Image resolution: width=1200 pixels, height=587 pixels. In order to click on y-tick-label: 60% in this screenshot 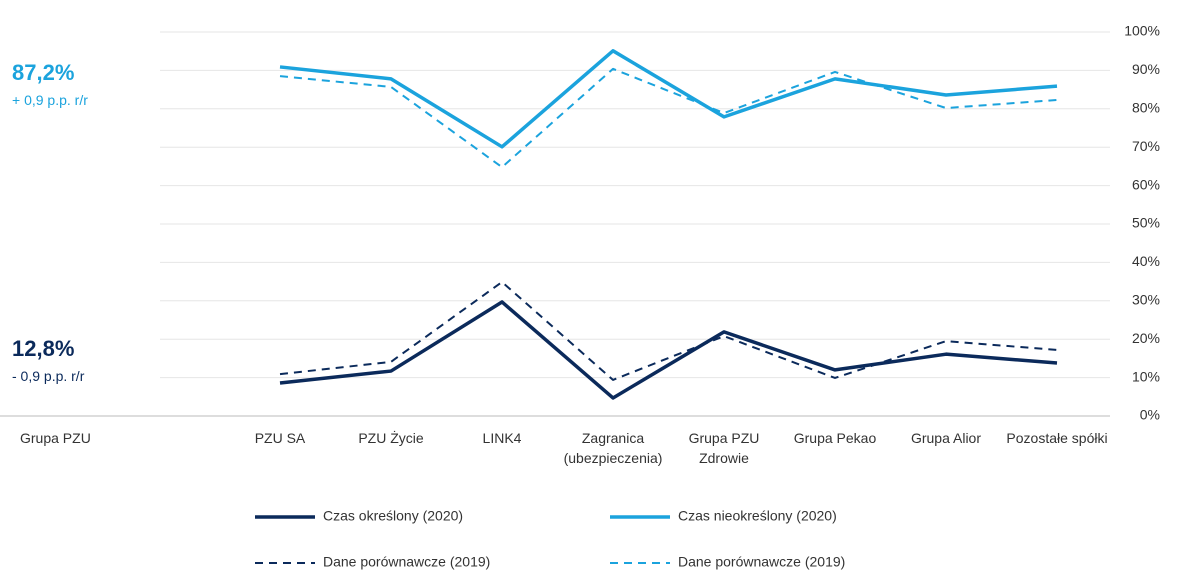, I will do `click(1146, 184)`.